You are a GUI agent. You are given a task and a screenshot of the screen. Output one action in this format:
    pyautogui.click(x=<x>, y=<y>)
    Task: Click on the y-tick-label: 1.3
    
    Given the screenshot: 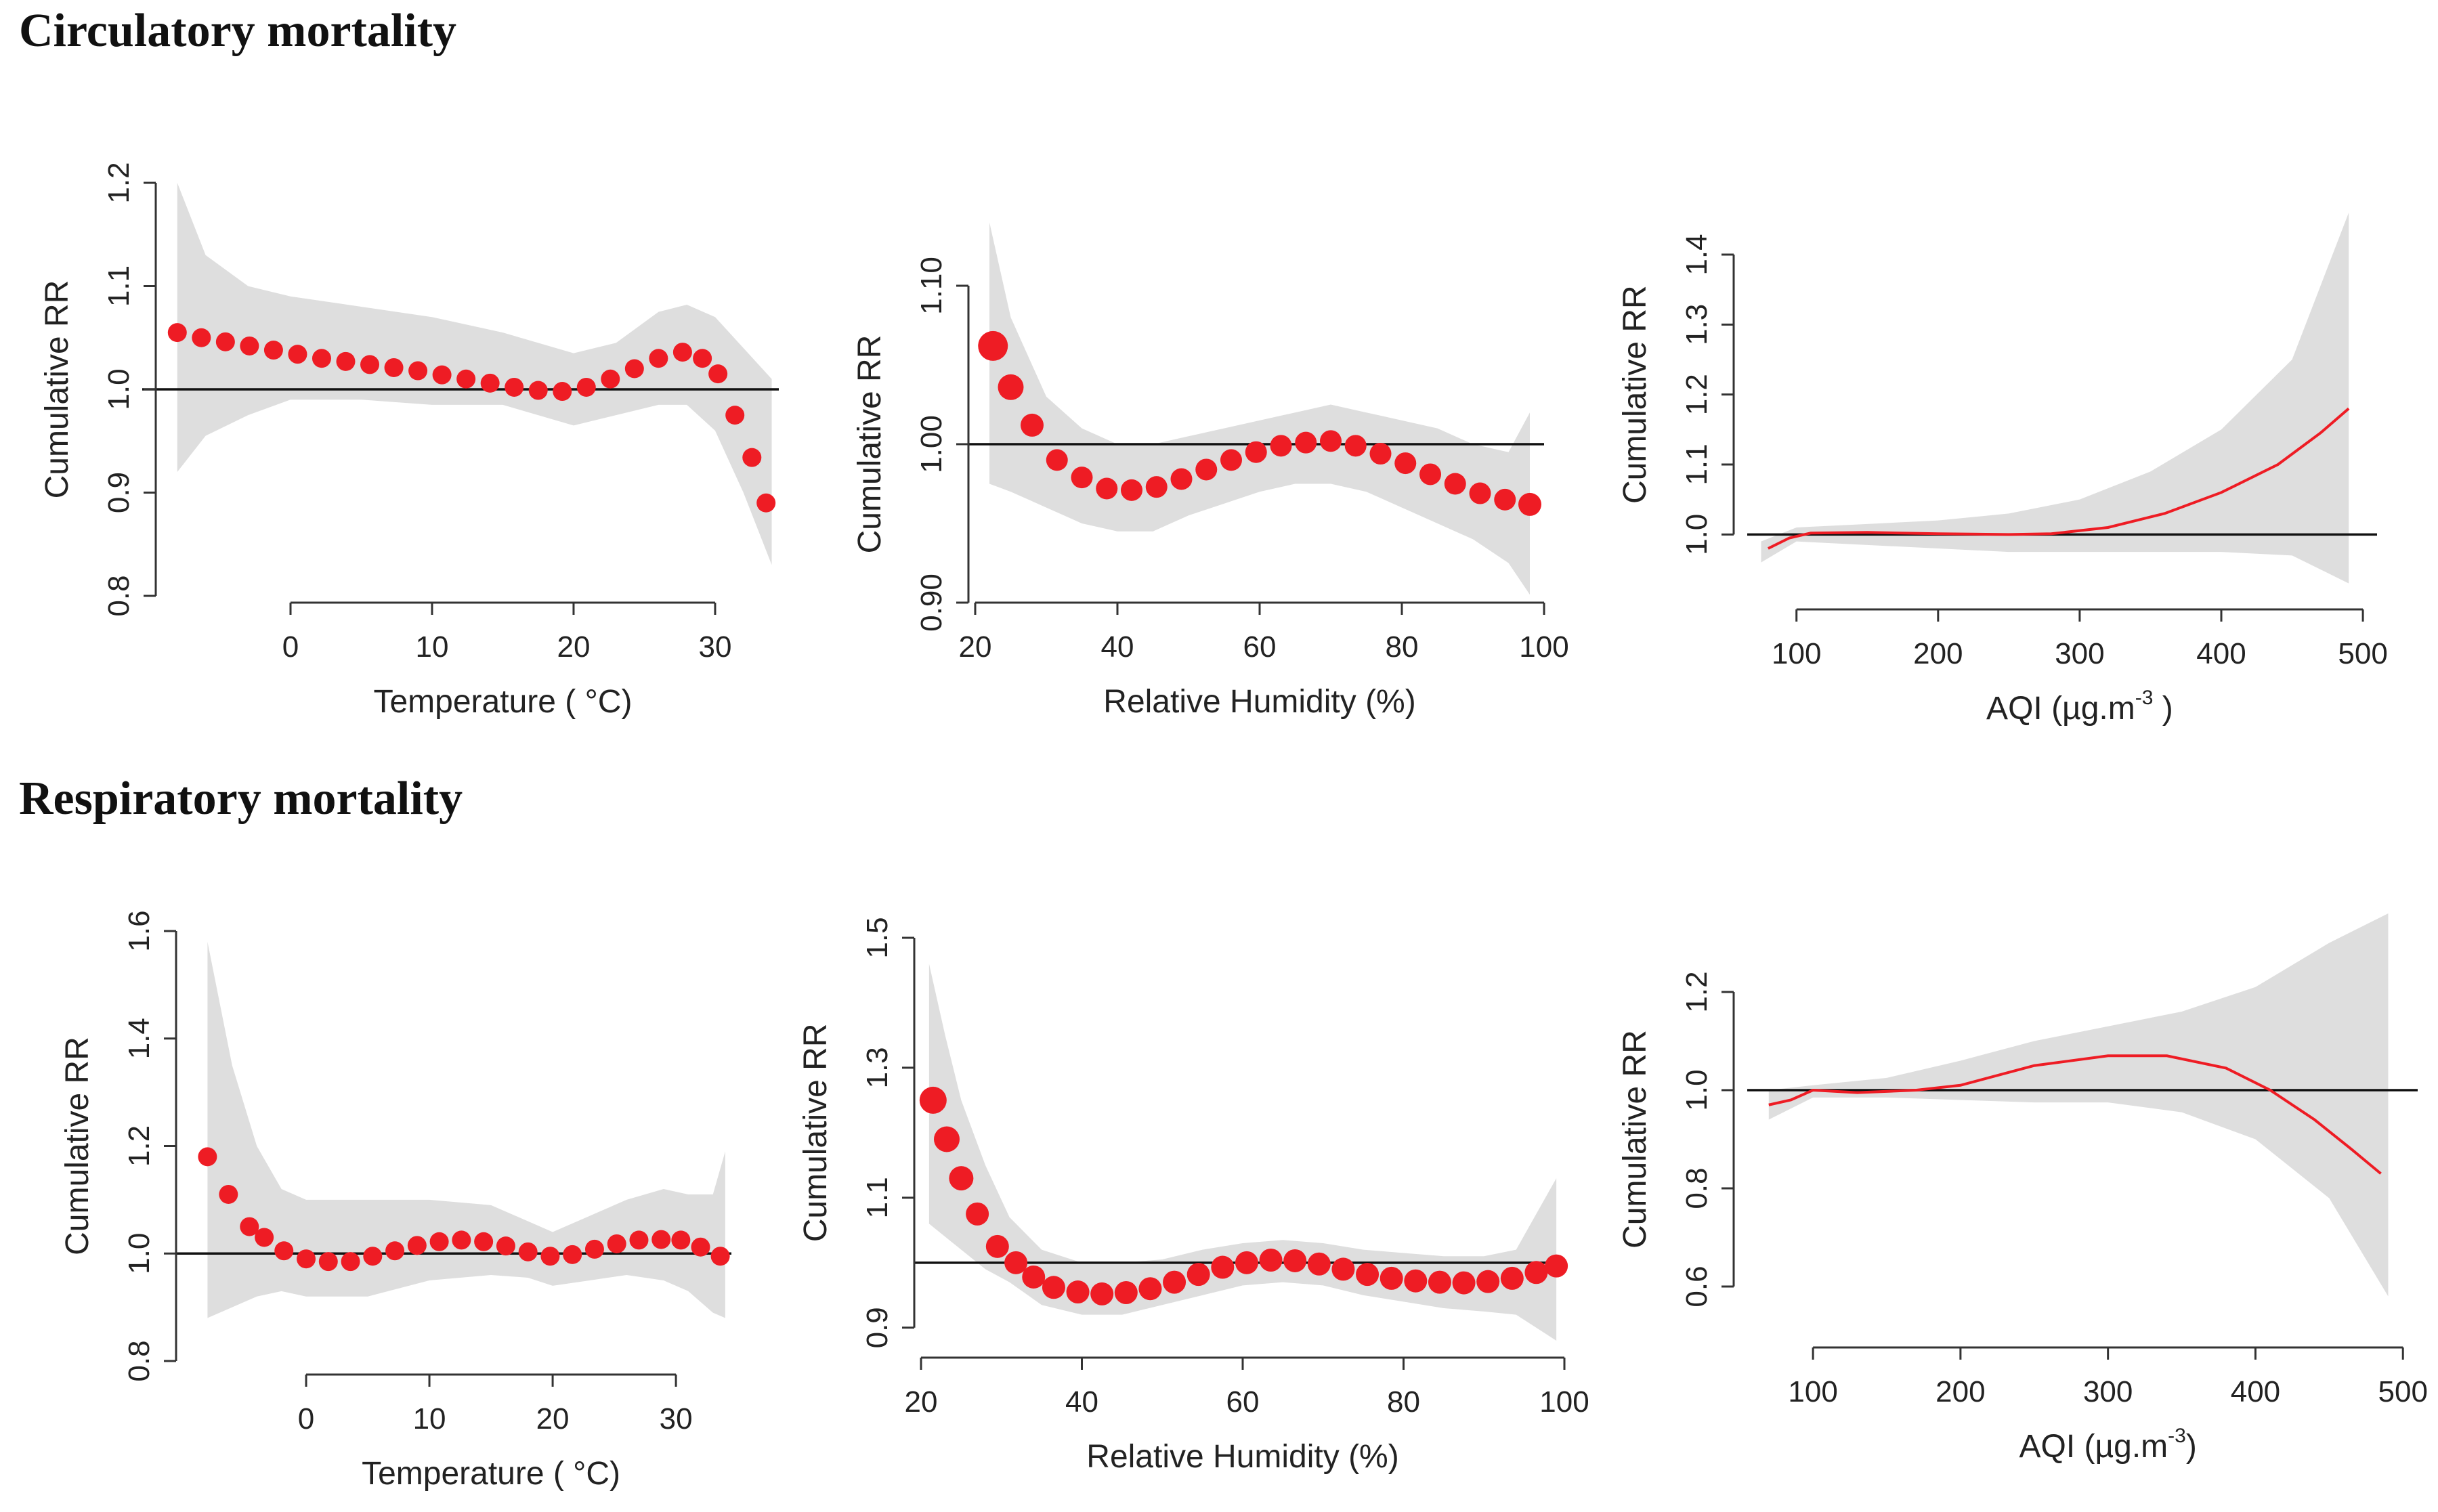 What is the action you would take?
    pyautogui.click(x=1696, y=324)
    